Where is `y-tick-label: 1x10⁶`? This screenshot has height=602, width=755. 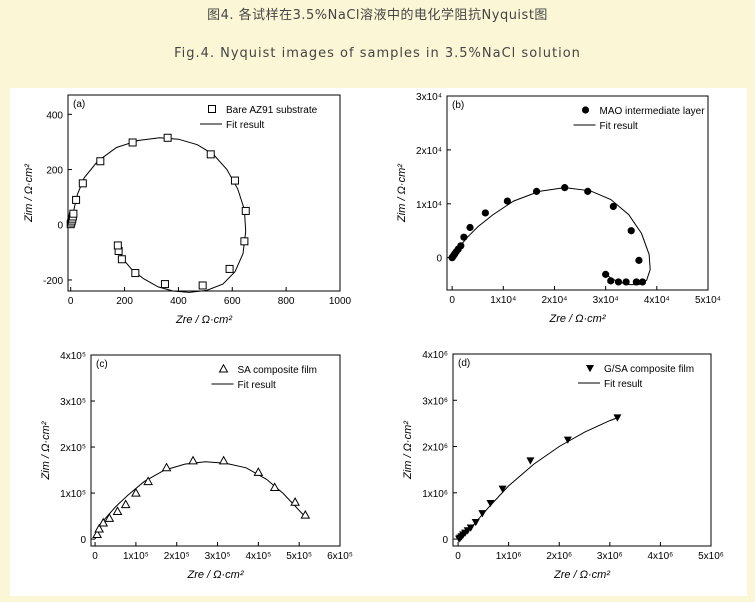
y-tick-label: 1x10⁶ is located at coordinates (435, 494).